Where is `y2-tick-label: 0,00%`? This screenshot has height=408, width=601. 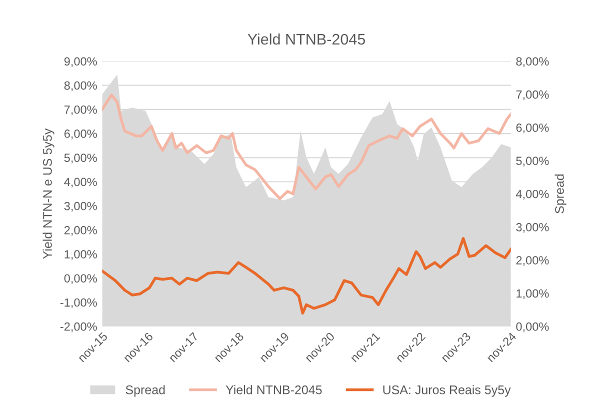
y2-tick-label: 0,00% is located at coordinates (532, 327).